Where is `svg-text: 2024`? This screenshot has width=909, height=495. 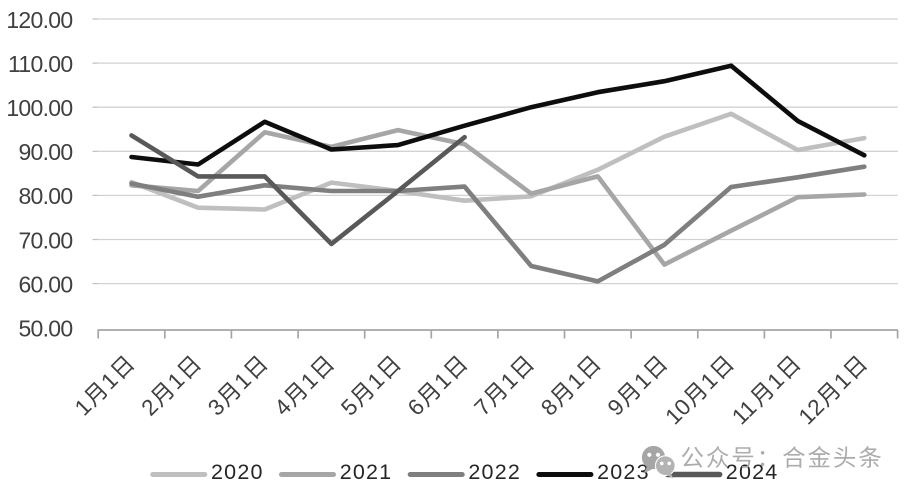
svg-text: 2024 is located at coordinates (752, 472).